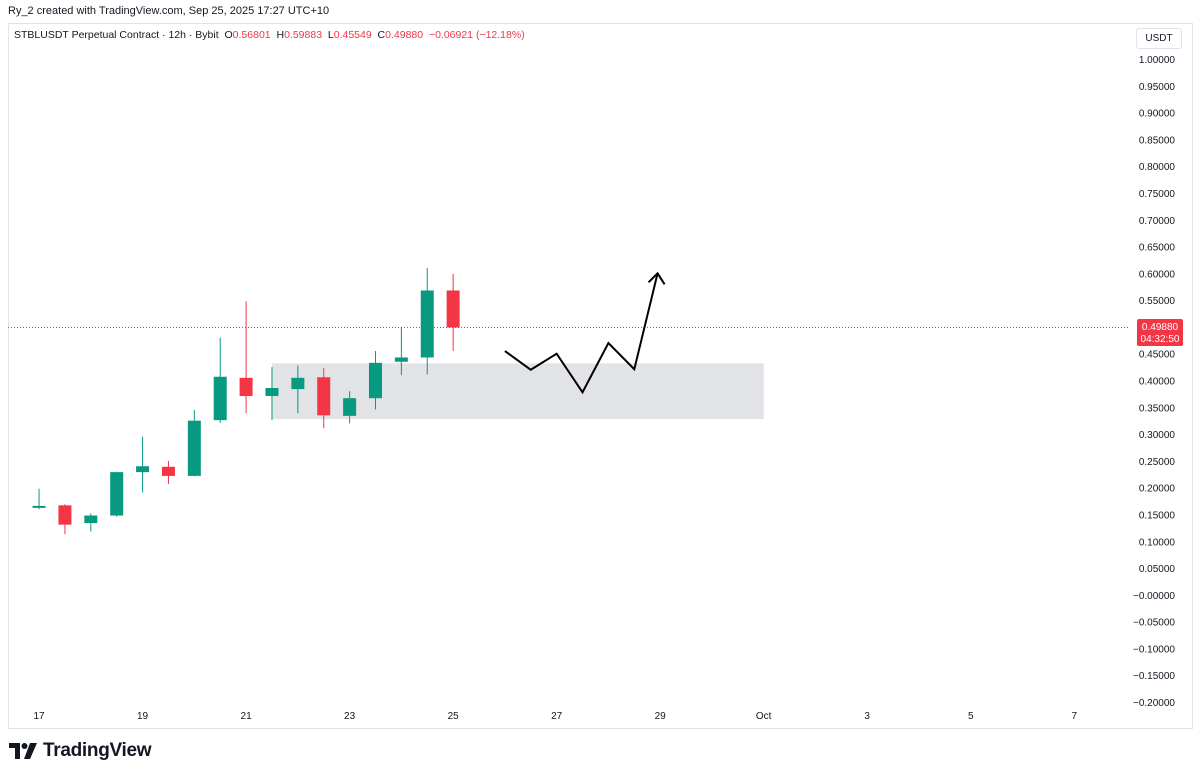  Describe the element at coordinates (1157, 542) in the screenshot. I see `y-tick-label: 0.10000` at that location.